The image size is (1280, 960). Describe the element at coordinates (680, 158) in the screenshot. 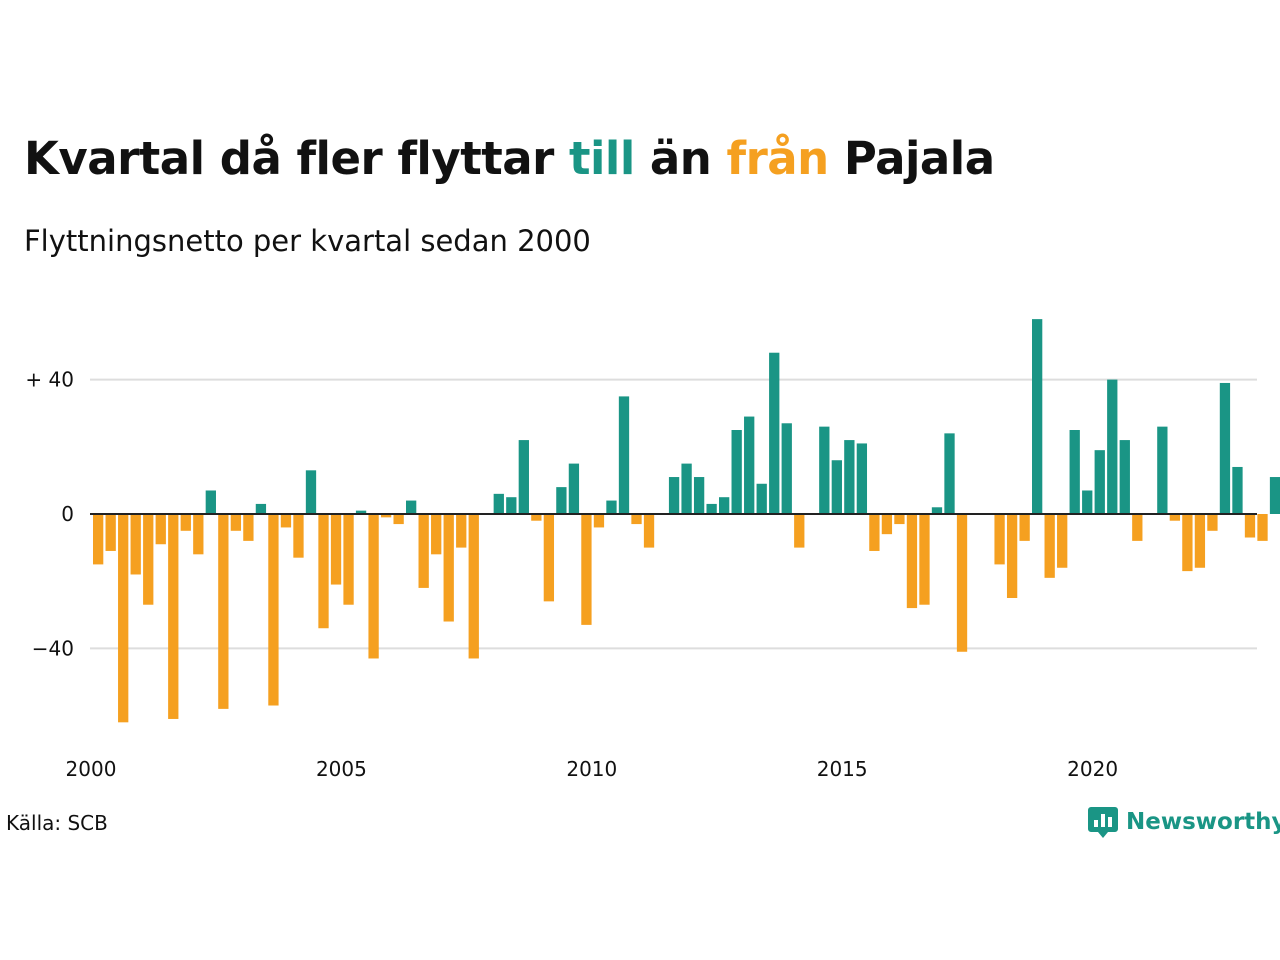

I see `title-part-2: än` at that location.